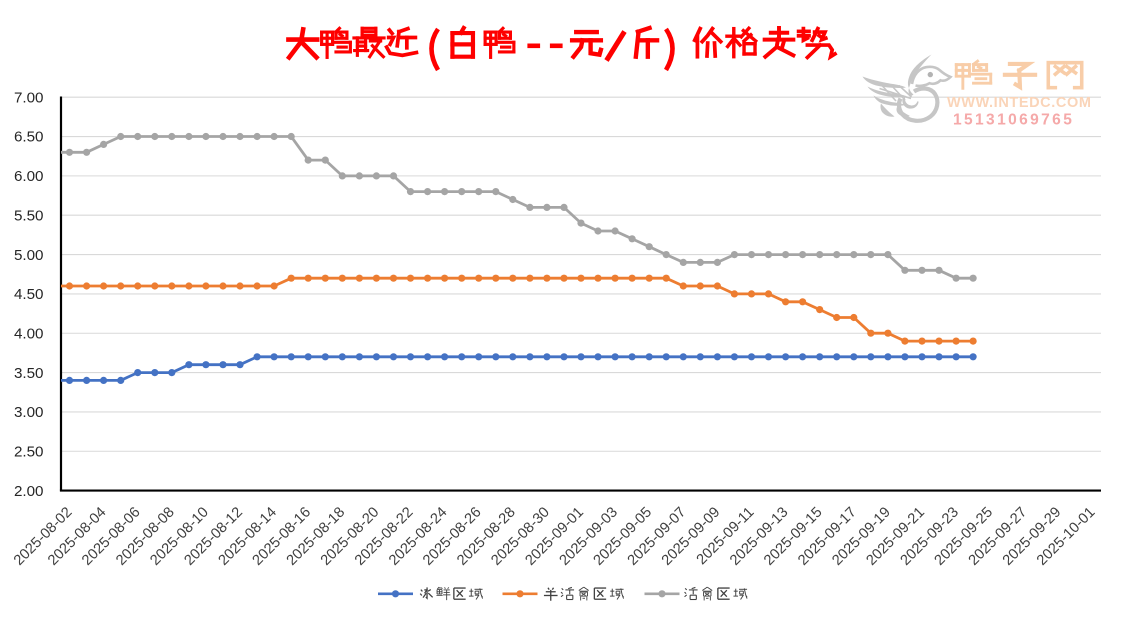 The image size is (1125, 624). Describe the element at coordinates (29, 333) in the screenshot. I see `svg-text: 4.00` at that location.